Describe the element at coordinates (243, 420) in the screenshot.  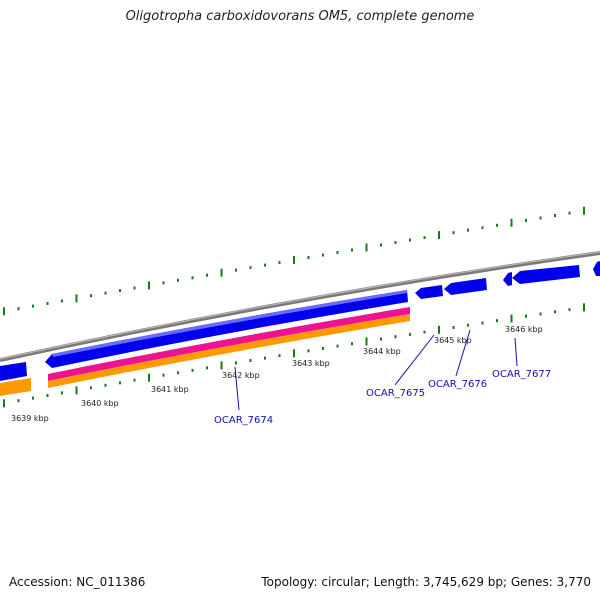
I see `gene-label-ocar-7674: OCAR_7674` at that location.